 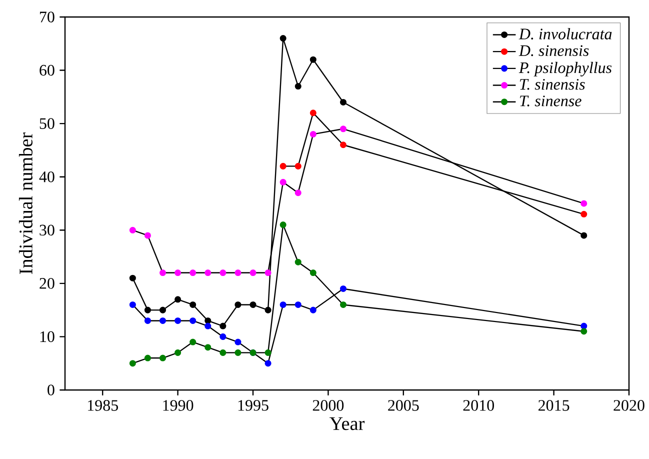 I want to click on x-axis-title: Year, so click(x=347, y=423).